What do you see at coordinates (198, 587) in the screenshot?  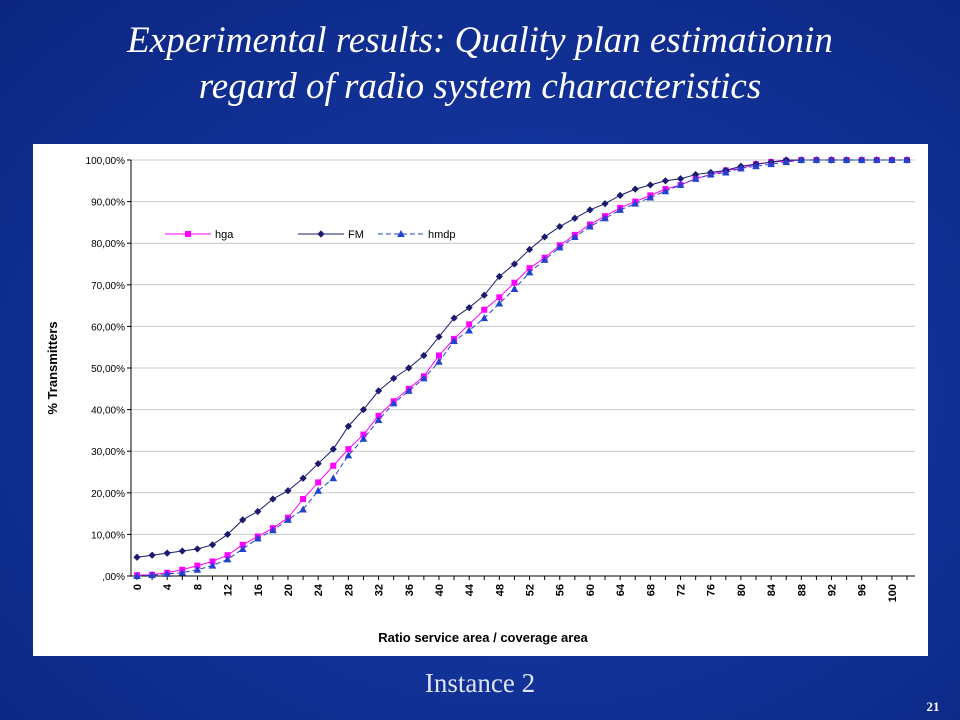 I see `x-tick-label: 8` at bounding box center [198, 587].